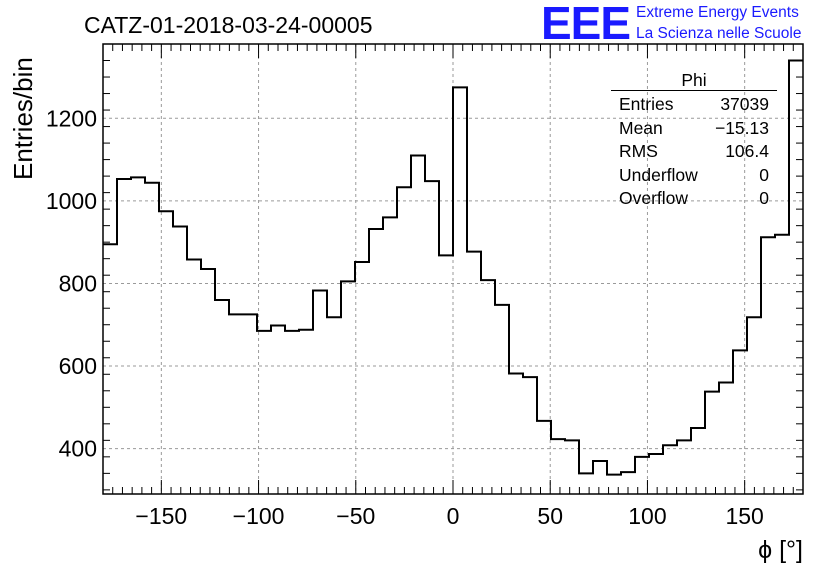 The height and width of the screenshot is (572, 836). What do you see at coordinates (654, 198) in the screenshot?
I see `stats-label: Overflow` at bounding box center [654, 198].